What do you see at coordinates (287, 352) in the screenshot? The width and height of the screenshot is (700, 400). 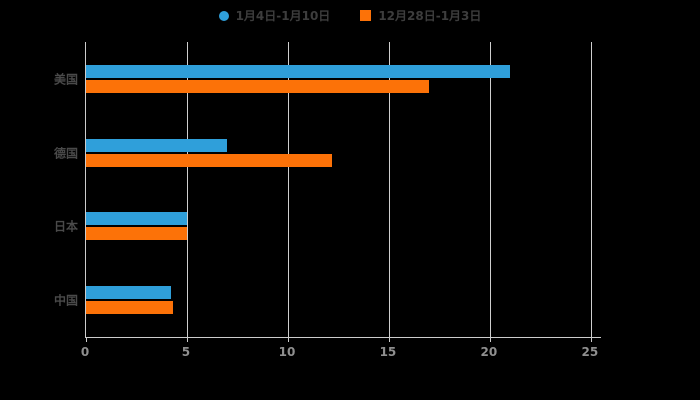 I see `x-axis-label-10: 10` at bounding box center [287, 352].